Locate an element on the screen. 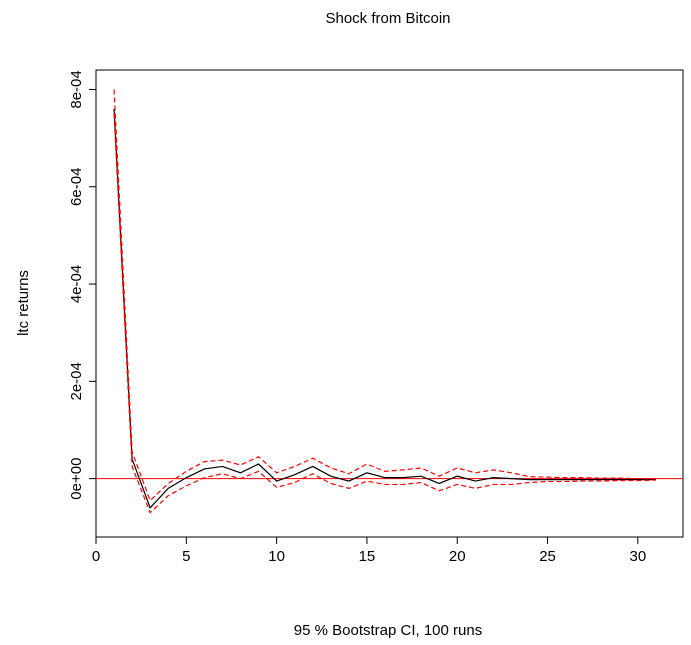 The width and height of the screenshot is (691, 645). y-tick-label: 8e-04 is located at coordinates (76, 89).